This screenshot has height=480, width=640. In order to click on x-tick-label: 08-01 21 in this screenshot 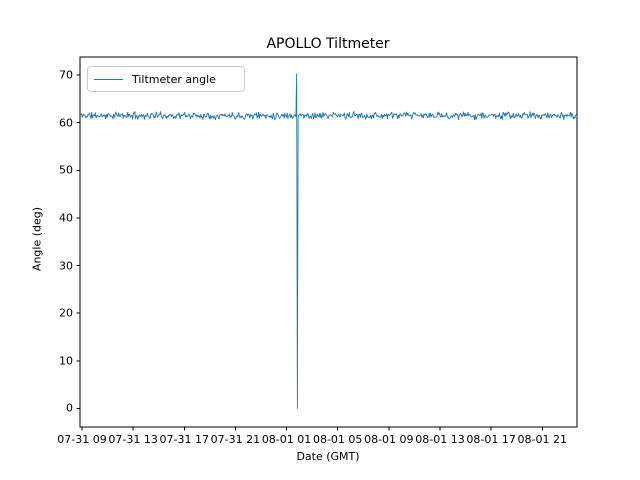, I will do `click(542, 439)`.